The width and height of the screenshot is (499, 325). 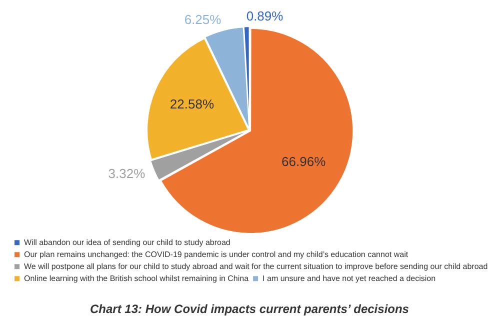 I want to click on data-label: 0.89%, so click(x=265, y=16).